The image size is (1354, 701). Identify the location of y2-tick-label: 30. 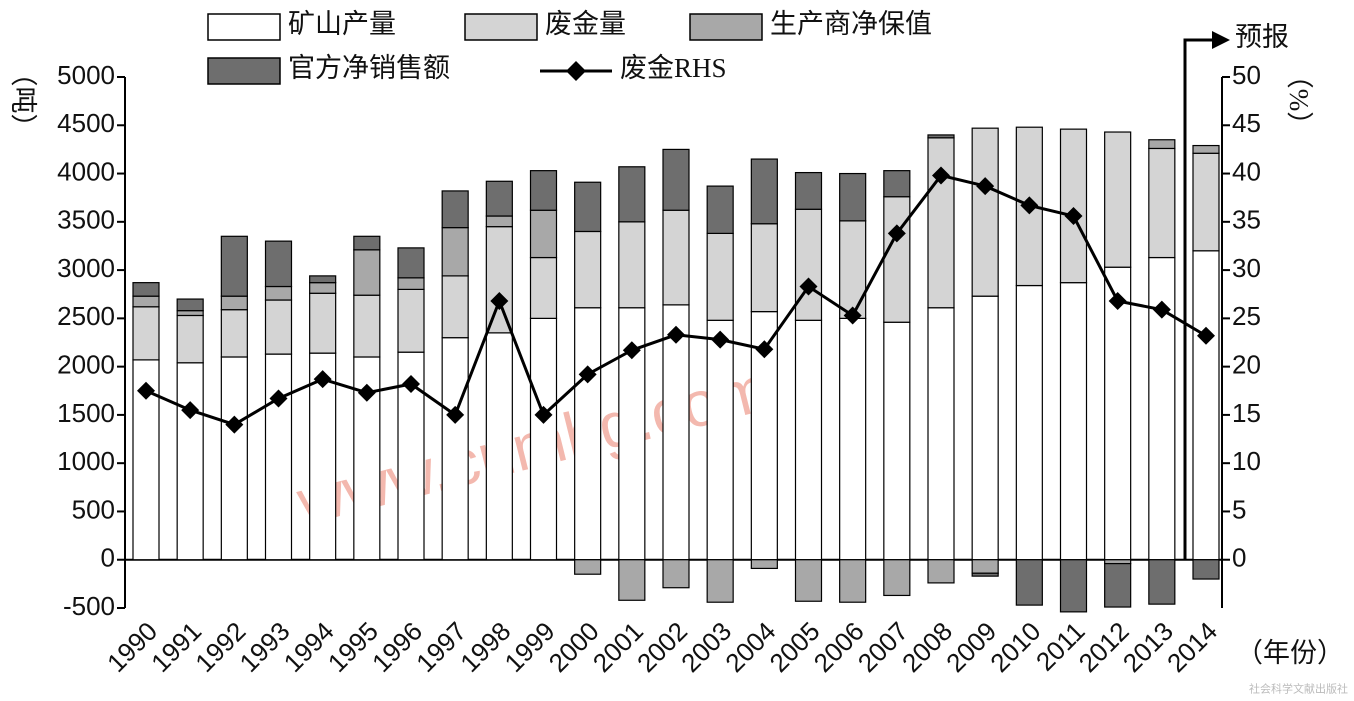
(1246, 268).